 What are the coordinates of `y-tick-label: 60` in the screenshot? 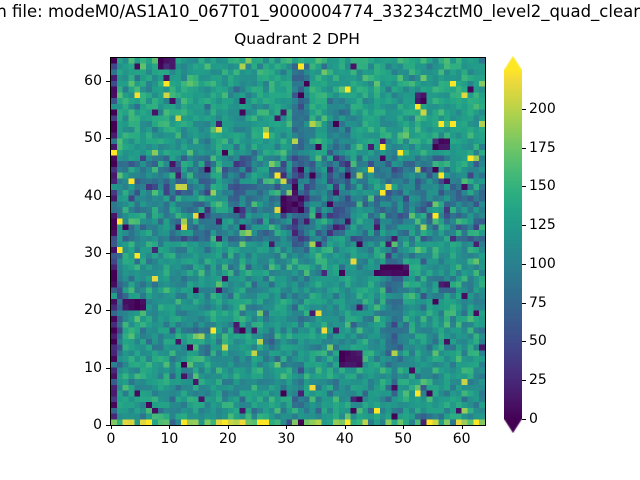 It's located at (93, 80).